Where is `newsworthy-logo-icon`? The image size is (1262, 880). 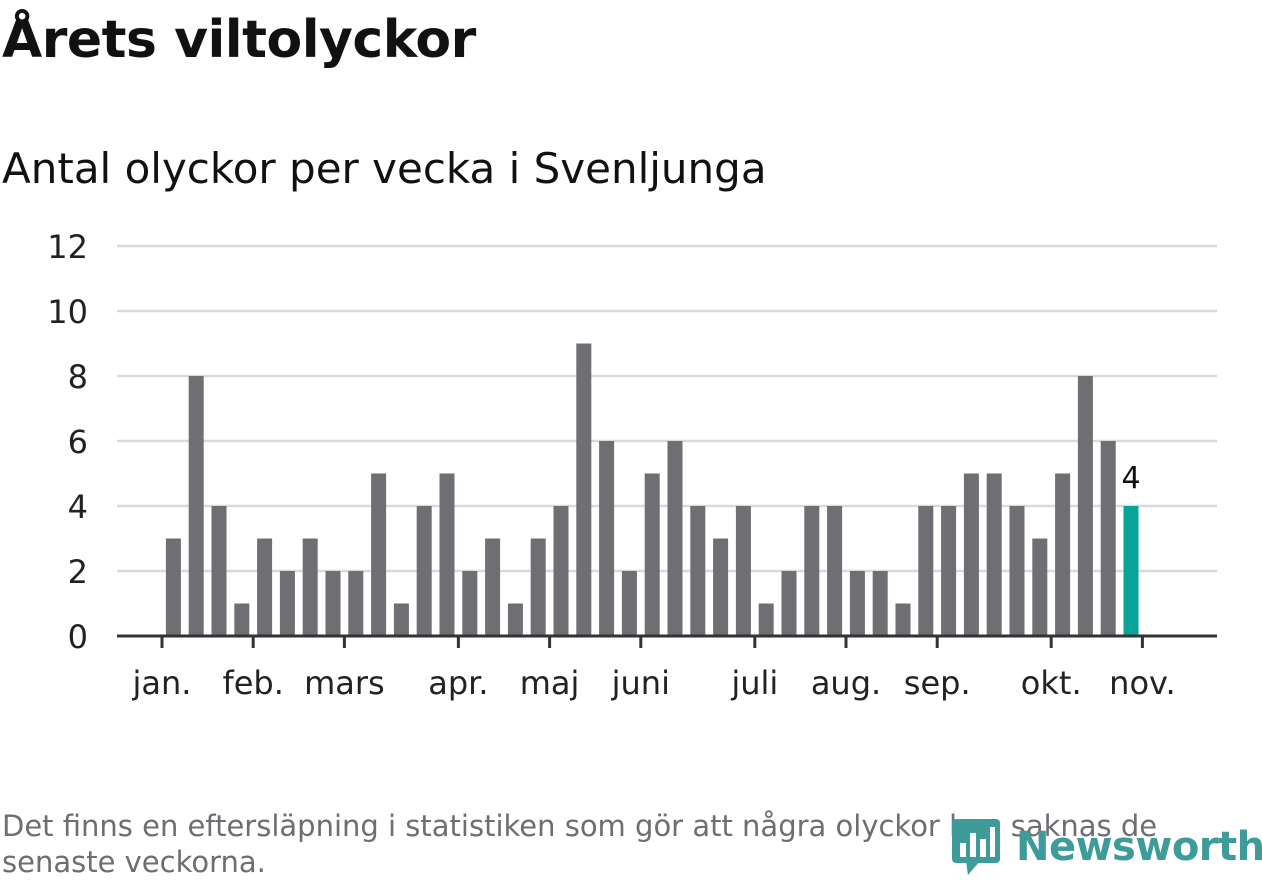
newsworthy-logo-icon is located at coordinates (976, 847).